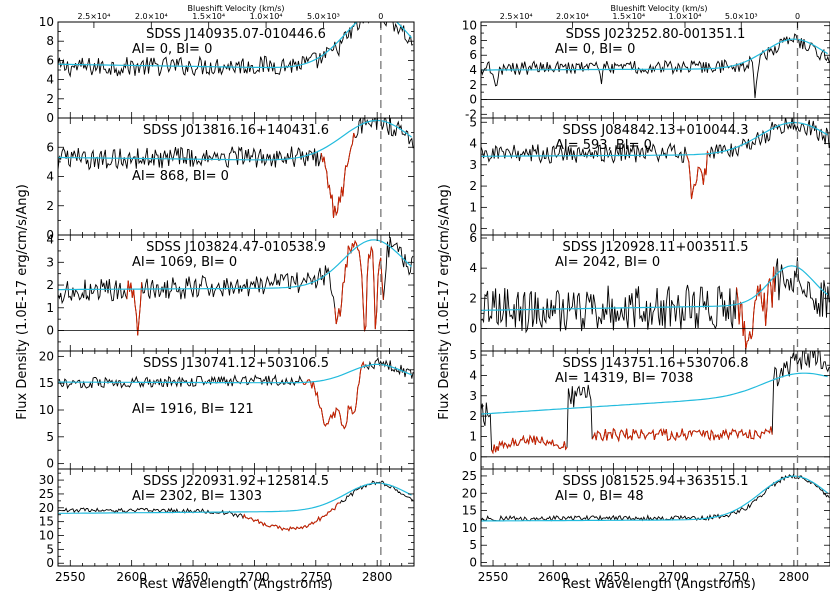  I want to click on panel-annotation: AI= 2042, BI= 0, so click(607, 262).